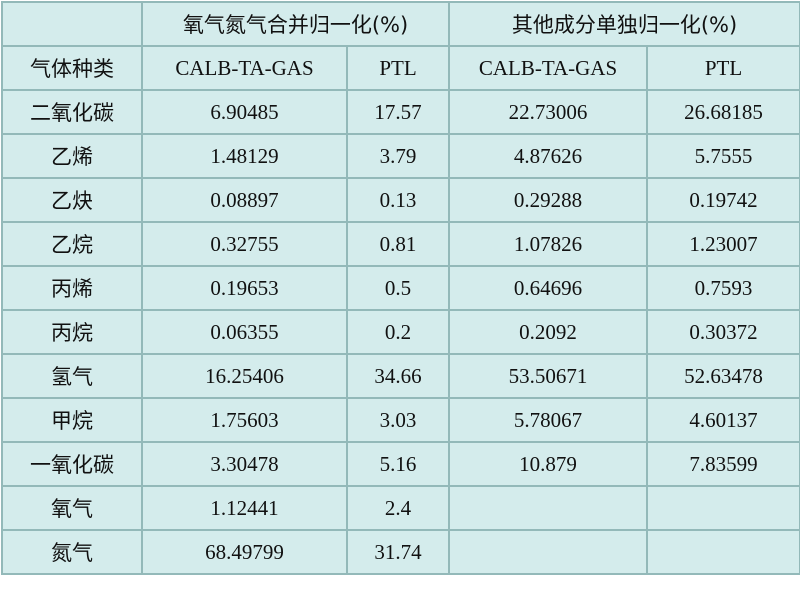 This screenshot has height=600, width=800. I want to click on gas-name: 乙烯, so click(72, 156).